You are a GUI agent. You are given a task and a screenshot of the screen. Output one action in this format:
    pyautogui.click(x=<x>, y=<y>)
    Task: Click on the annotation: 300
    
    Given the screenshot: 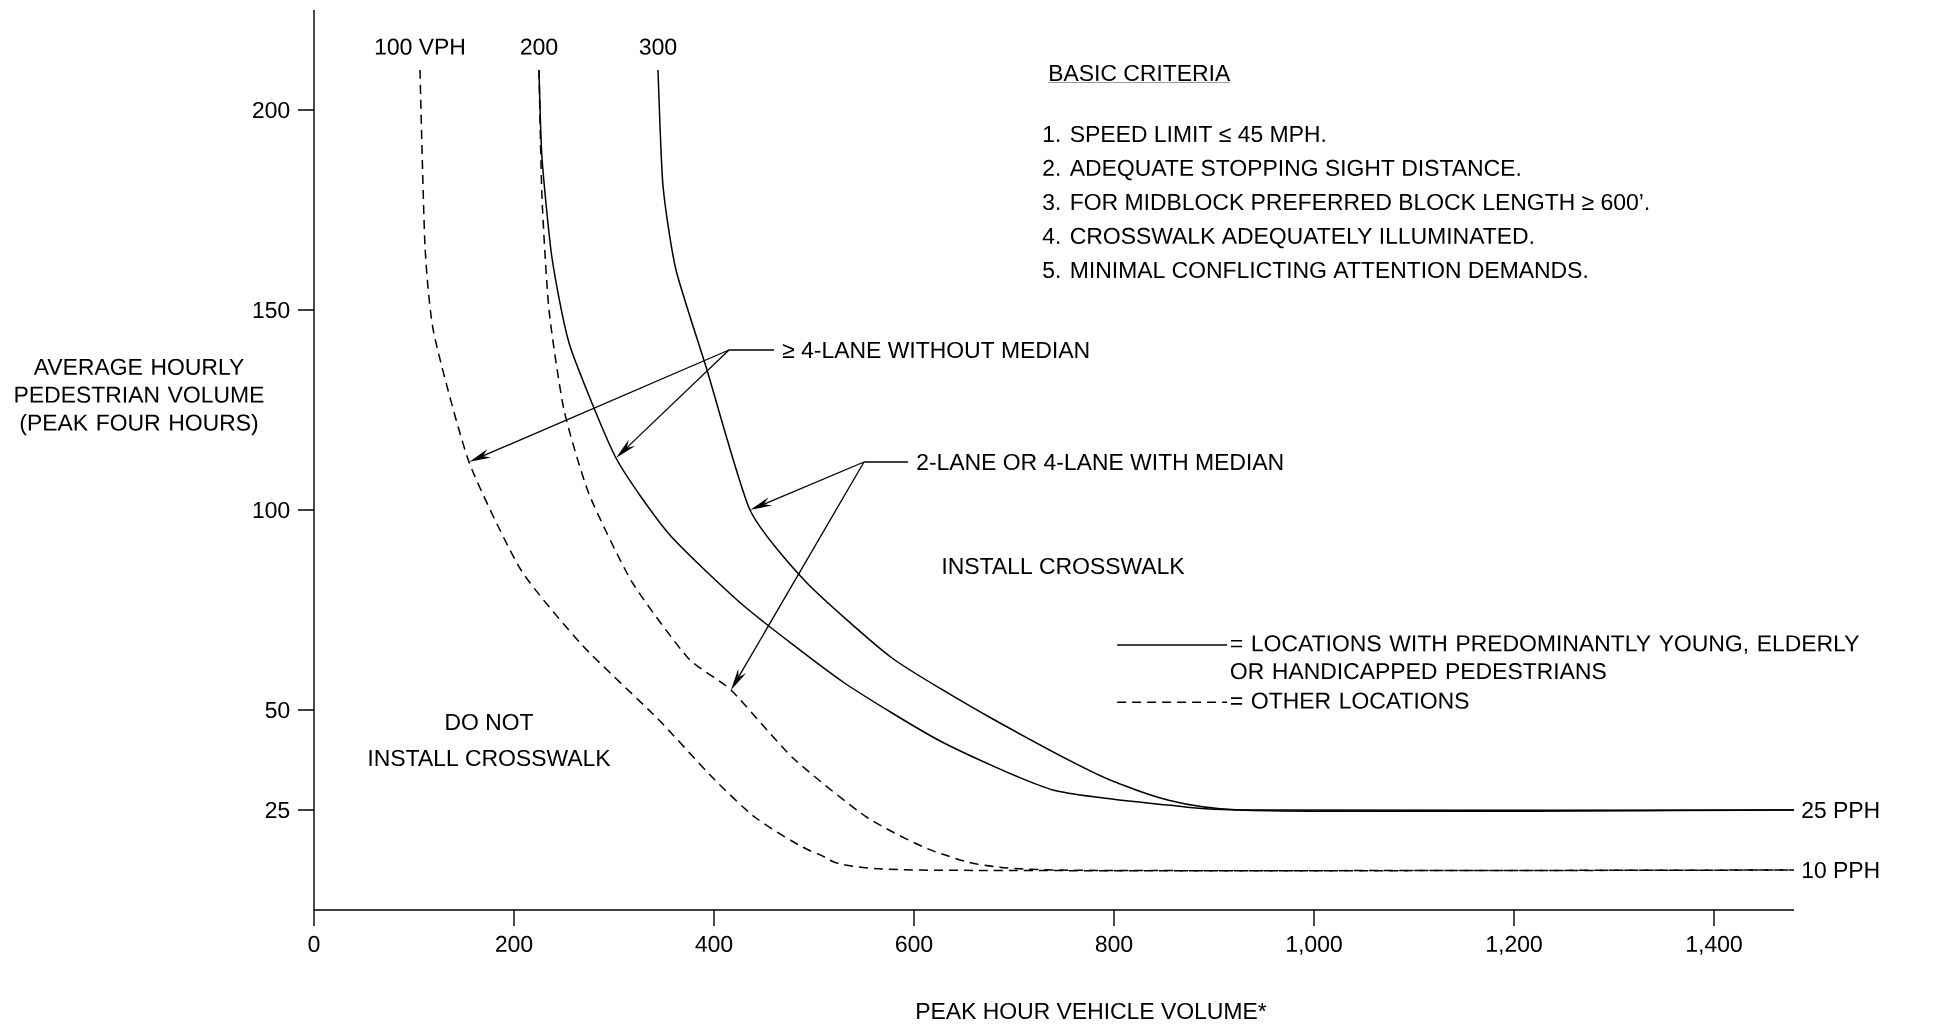 What is the action you would take?
    pyautogui.click(x=658, y=46)
    